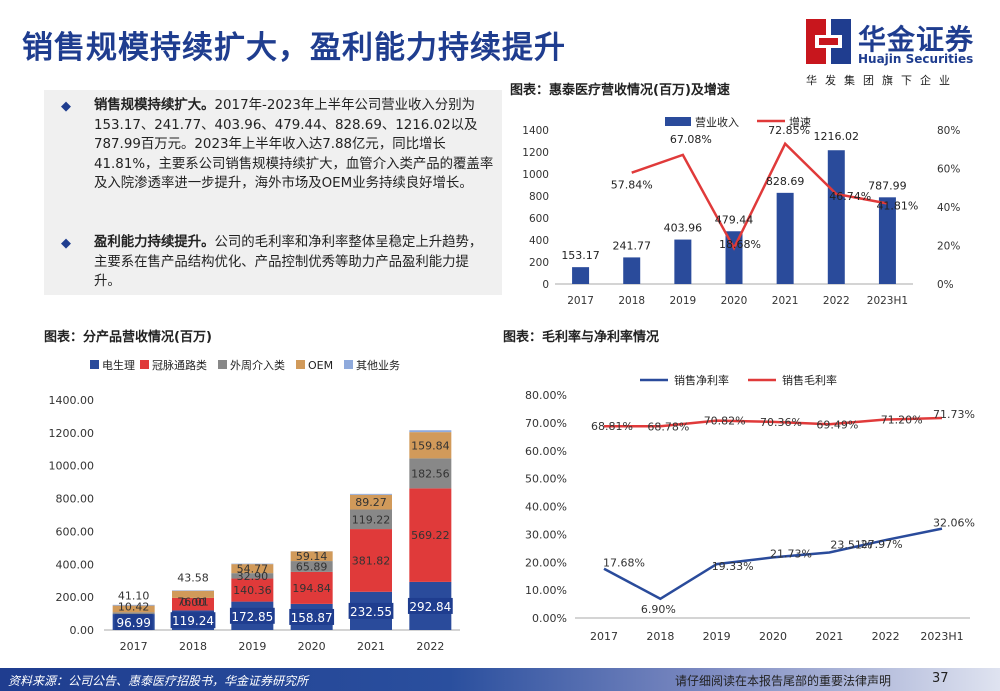 This screenshot has height=691, width=1000. Describe the element at coordinates (539, 263) in the screenshot. I see `y-tick-label: 200` at that location.